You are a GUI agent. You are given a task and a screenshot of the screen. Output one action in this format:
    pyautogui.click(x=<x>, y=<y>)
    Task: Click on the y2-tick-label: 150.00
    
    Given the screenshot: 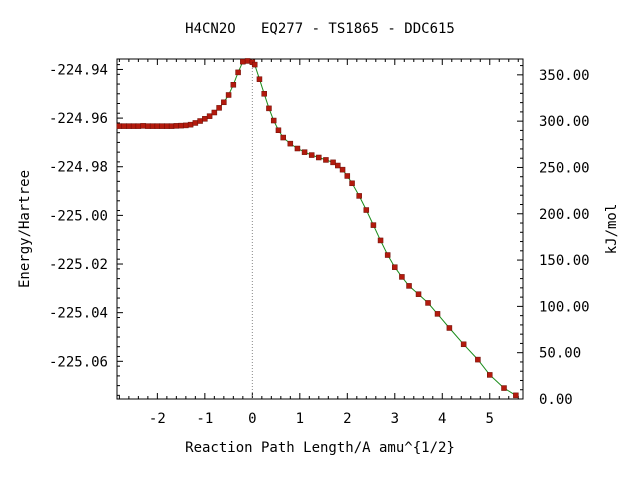 What is the action you would take?
    pyautogui.click(x=564, y=261)
    